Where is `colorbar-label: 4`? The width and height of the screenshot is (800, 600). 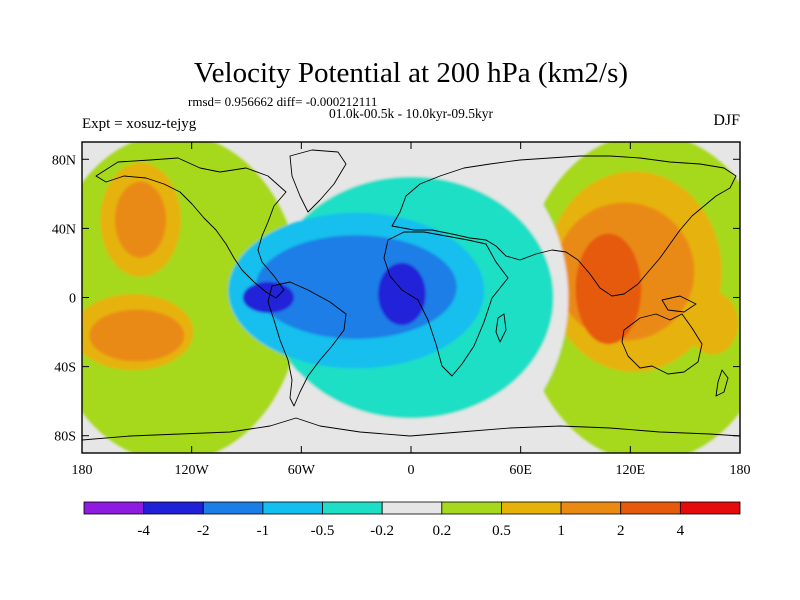
colorbar-label: 4 is located at coordinates (681, 531).